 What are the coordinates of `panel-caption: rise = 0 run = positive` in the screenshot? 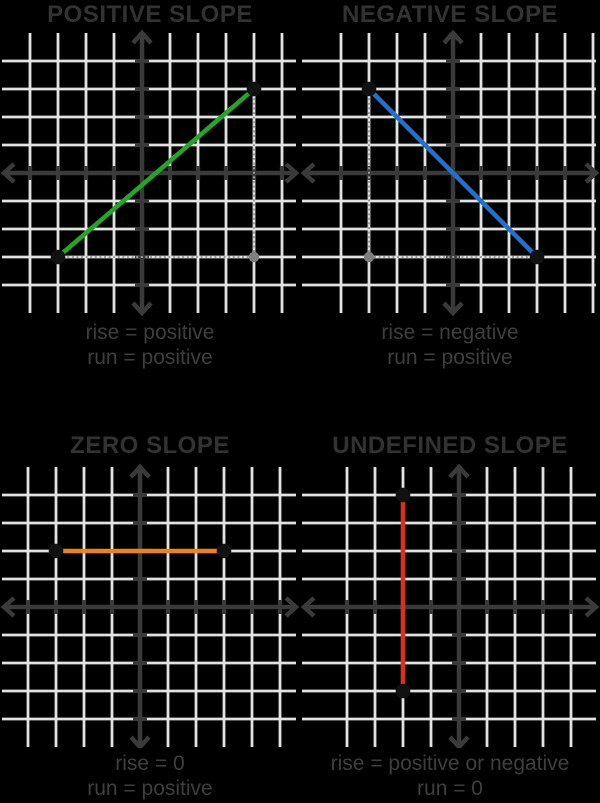 It's located at (150, 776).